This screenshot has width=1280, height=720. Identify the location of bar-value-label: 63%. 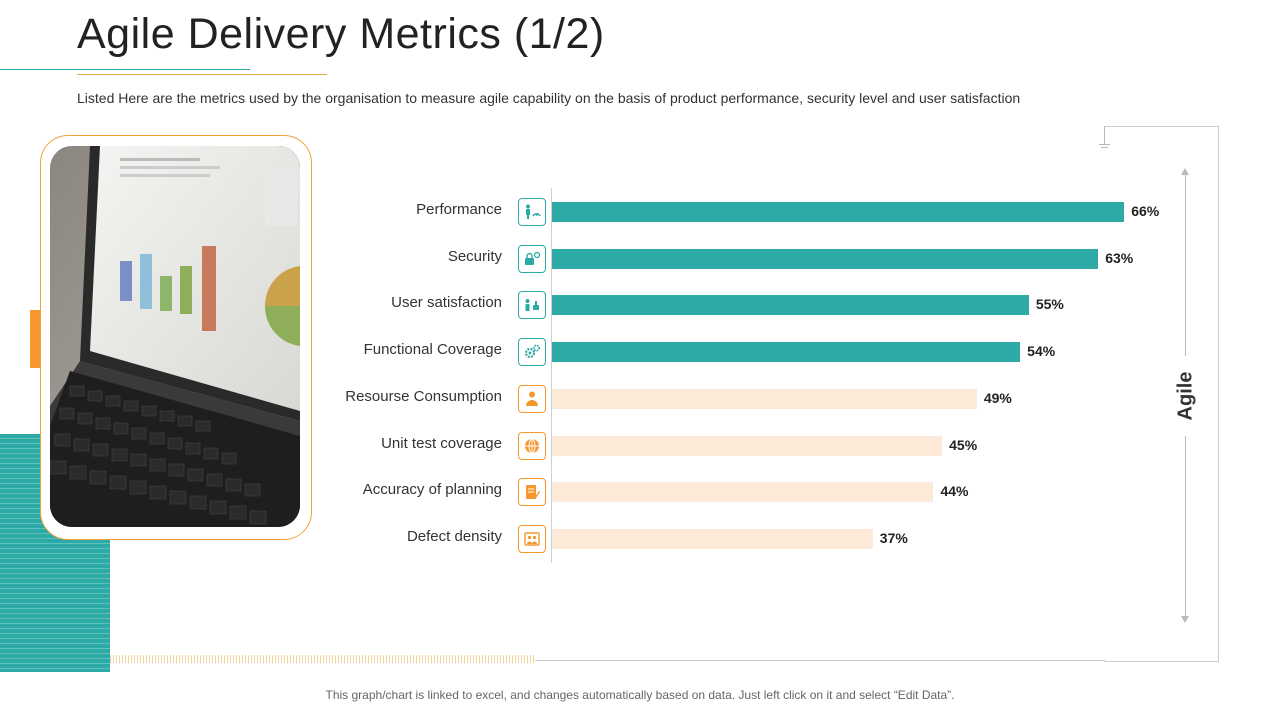
(1119, 257).